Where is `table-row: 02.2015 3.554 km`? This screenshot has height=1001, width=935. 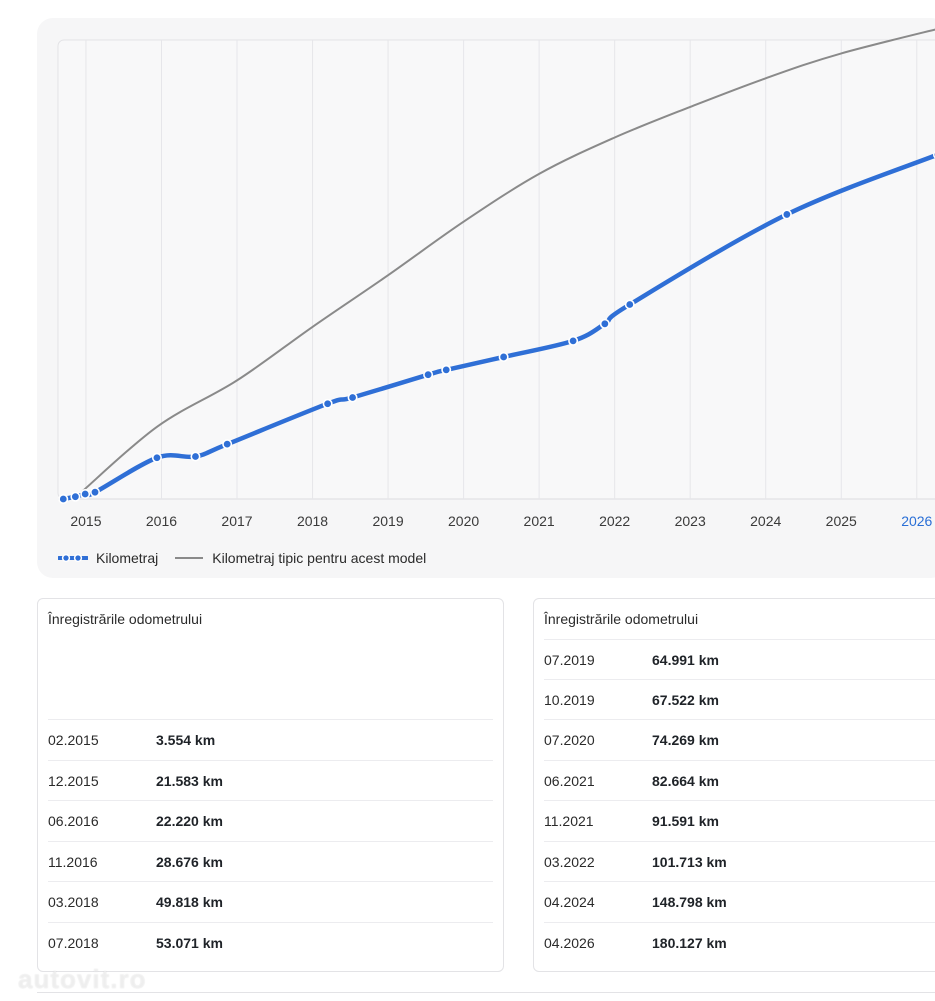 table-row: 02.2015 3.554 km is located at coordinates (270, 739).